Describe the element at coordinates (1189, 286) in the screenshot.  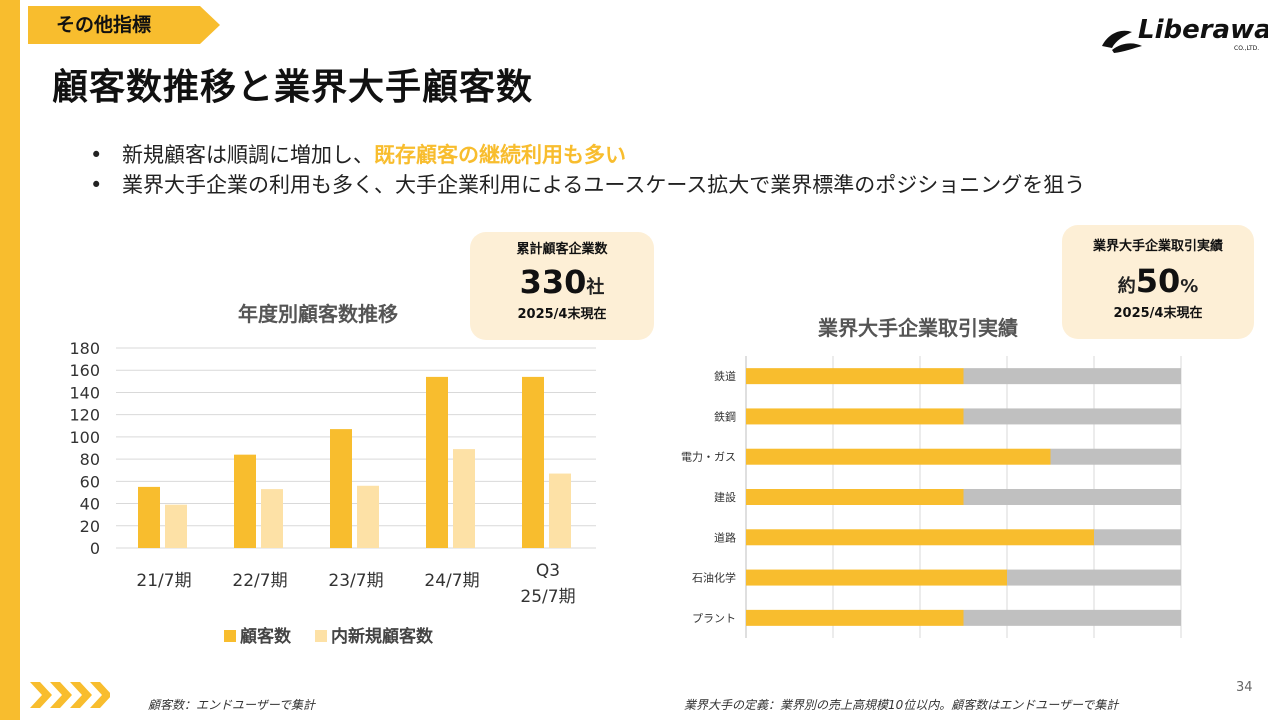
I see `badge-unit: %` at that location.